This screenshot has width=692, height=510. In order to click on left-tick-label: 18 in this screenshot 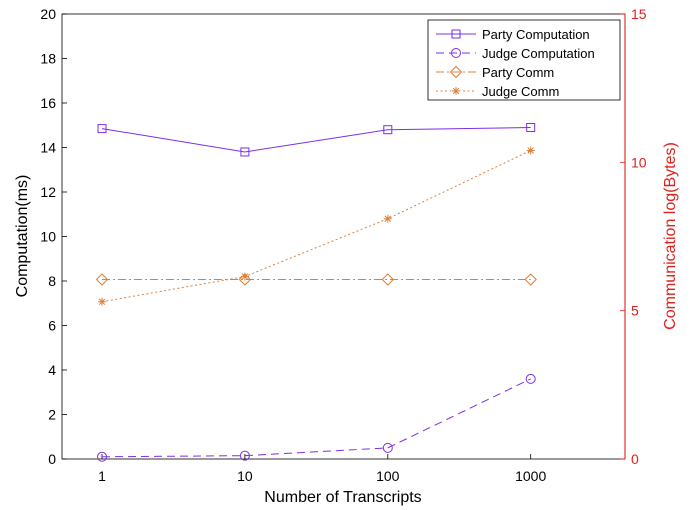, I will do `click(48, 59)`.